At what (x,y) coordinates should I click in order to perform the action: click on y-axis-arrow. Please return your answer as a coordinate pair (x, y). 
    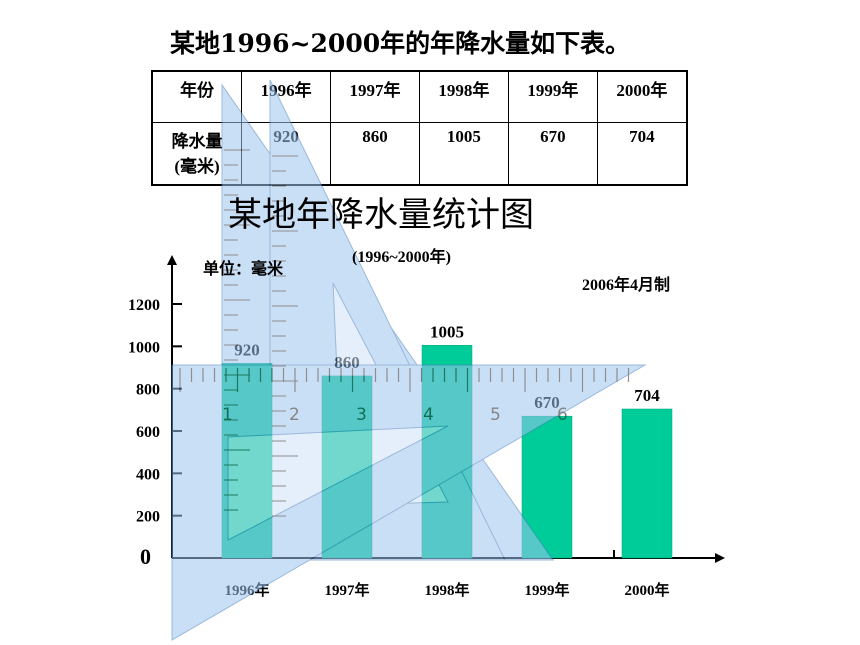
    Looking at the image, I should click on (172, 260).